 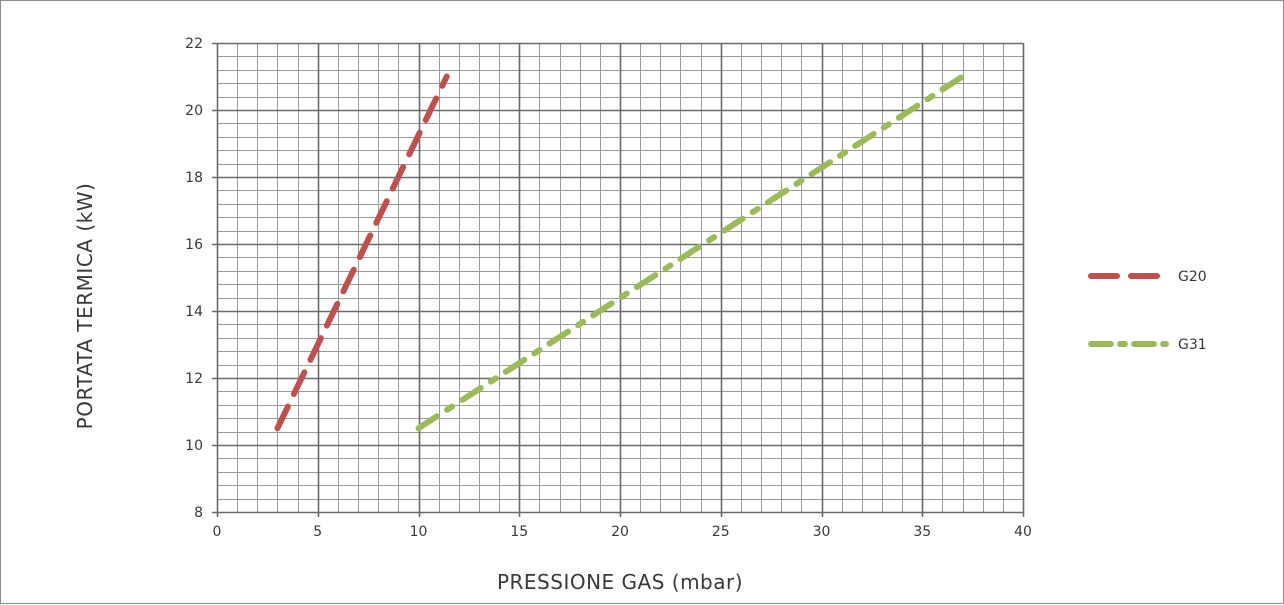 What do you see at coordinates (419, 532) in the screenshot?
I see `x-tick-label: 10` at bounding box center [419, 532].